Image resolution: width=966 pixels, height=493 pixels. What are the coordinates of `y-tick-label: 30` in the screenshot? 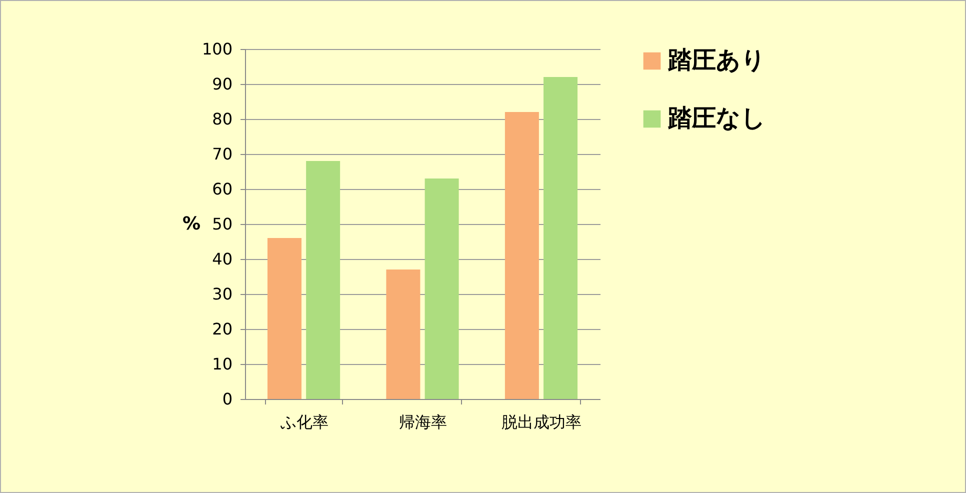 It's located at (222, 294).